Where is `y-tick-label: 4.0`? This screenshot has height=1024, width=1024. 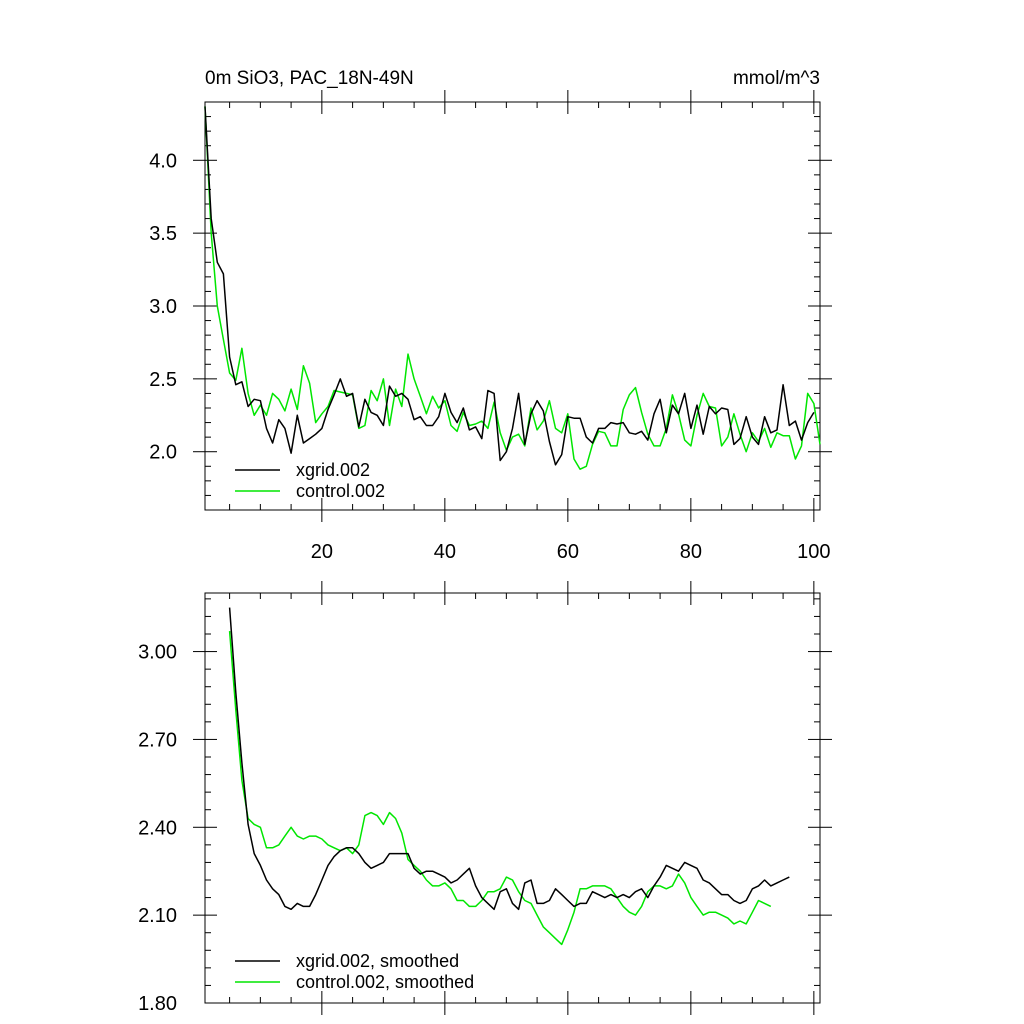
y-tick-label: 4.0 is located at coordinates (163, 161).